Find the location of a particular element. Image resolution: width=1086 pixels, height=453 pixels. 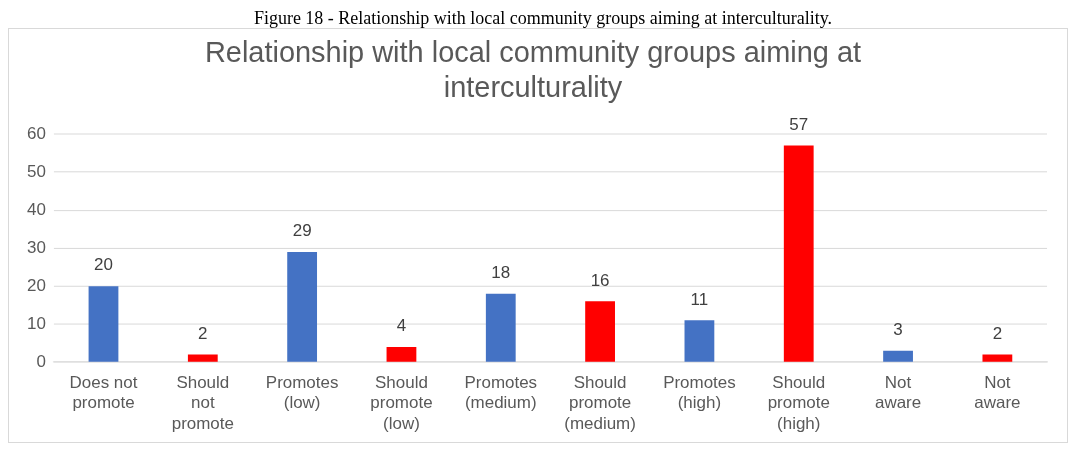

data-label: 16 is located at coordinates (600, 280).